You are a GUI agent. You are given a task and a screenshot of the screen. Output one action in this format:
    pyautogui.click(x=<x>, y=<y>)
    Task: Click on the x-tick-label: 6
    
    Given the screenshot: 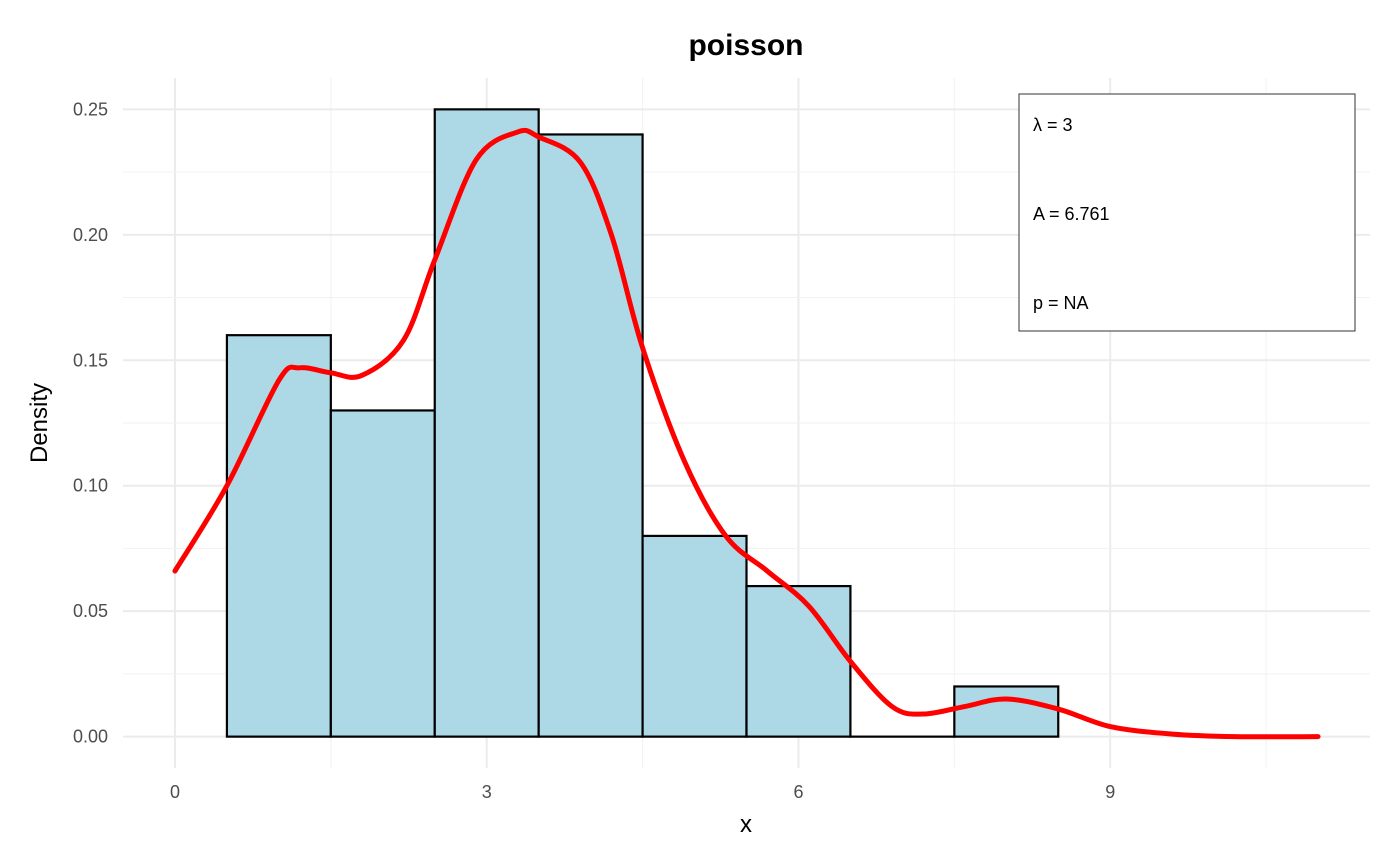 What is the action you would take?
    pyautogui.click(x=798, y=792)
    